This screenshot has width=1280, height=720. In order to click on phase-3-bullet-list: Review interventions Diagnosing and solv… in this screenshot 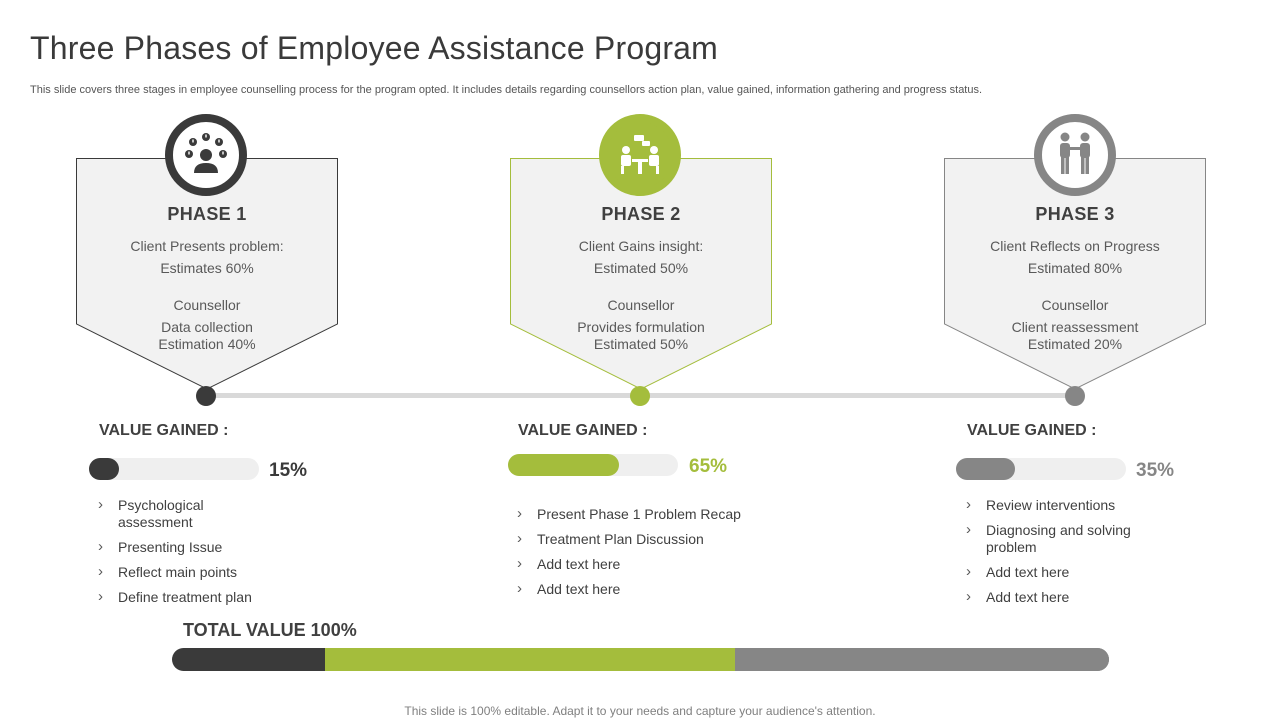, I will do `click(1061, 555)`.